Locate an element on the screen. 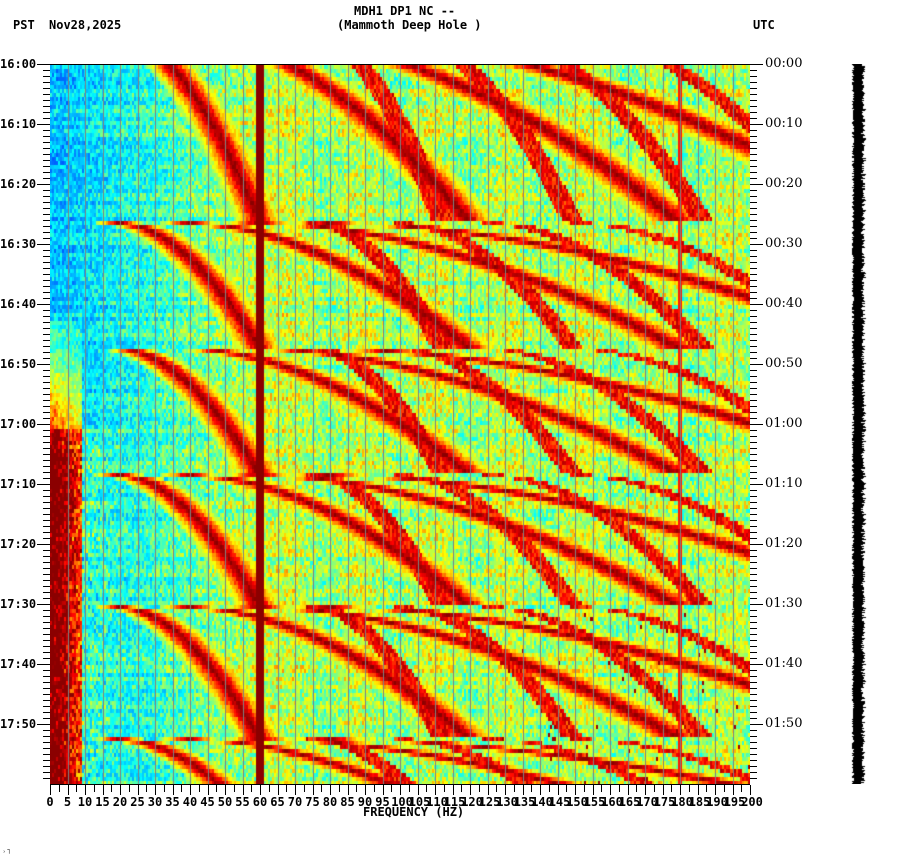 Image resolution: width=902 pixels, height=864 pixels. frequency-tick-label: 100 is located at coordinates (402, 802).